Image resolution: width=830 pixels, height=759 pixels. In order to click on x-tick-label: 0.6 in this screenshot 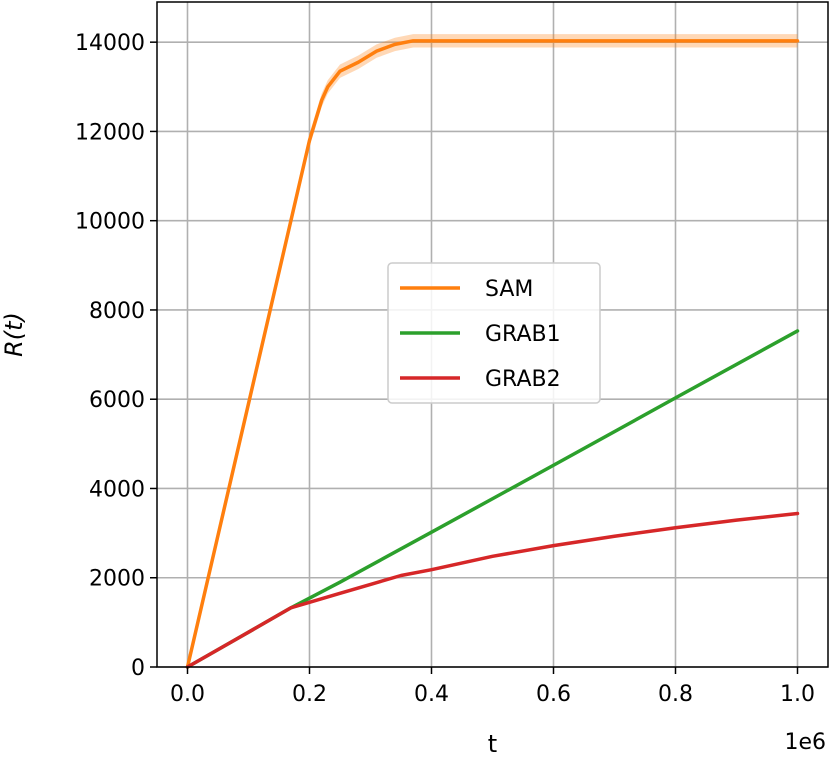, I will do `click(553, 694)`.